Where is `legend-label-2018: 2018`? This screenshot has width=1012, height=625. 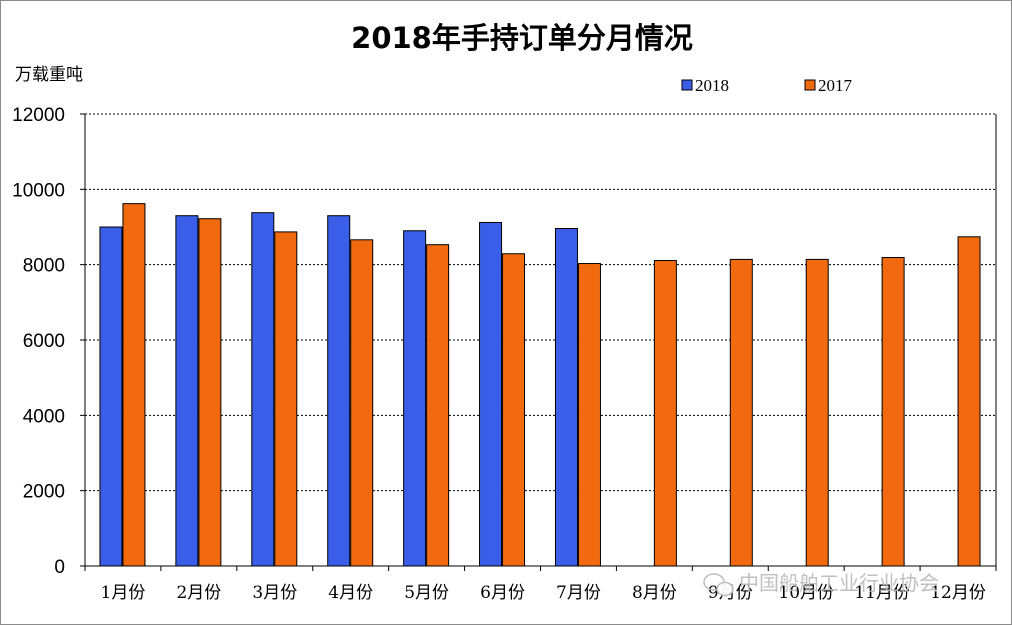
legend-label-2018: 2018 is located at coordinates (712, 85).